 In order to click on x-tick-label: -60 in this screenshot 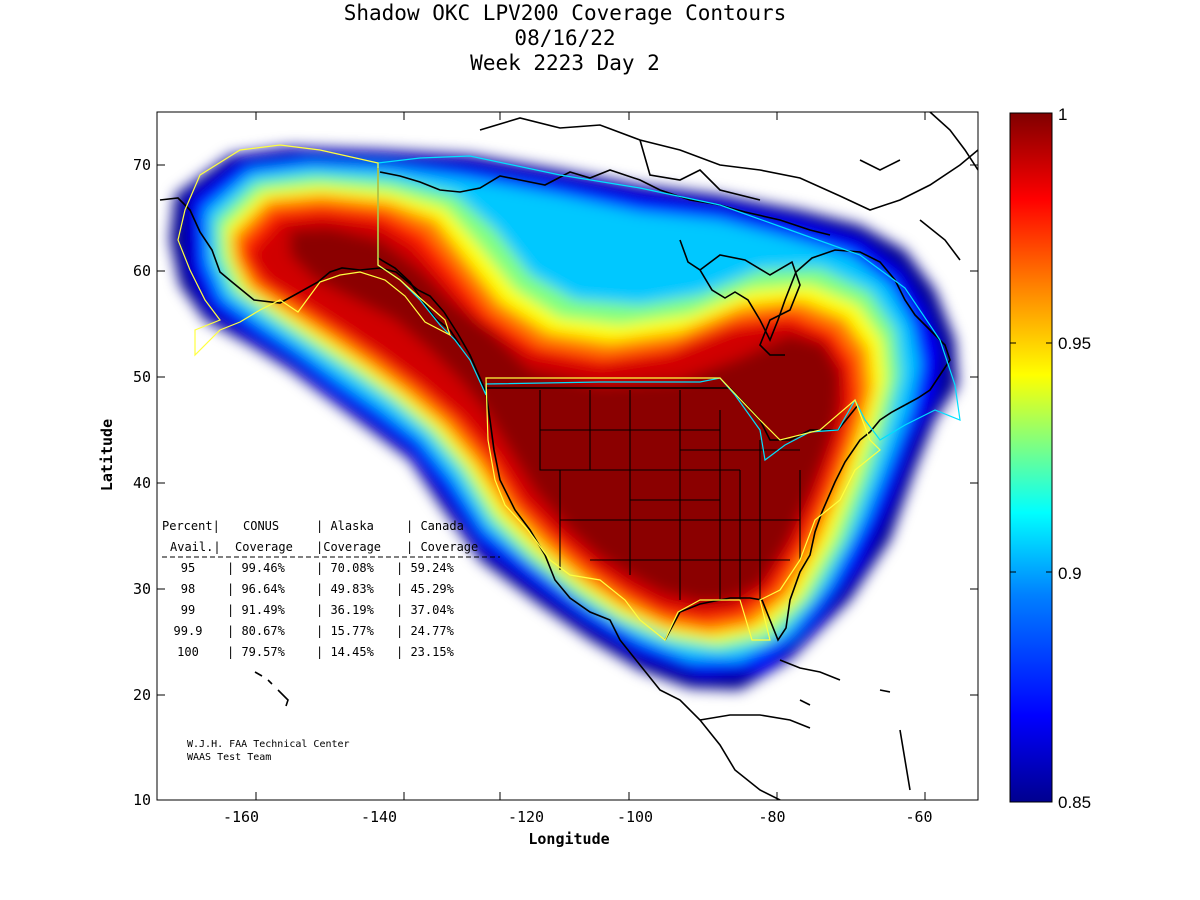, I will do `click(918, 817)`.